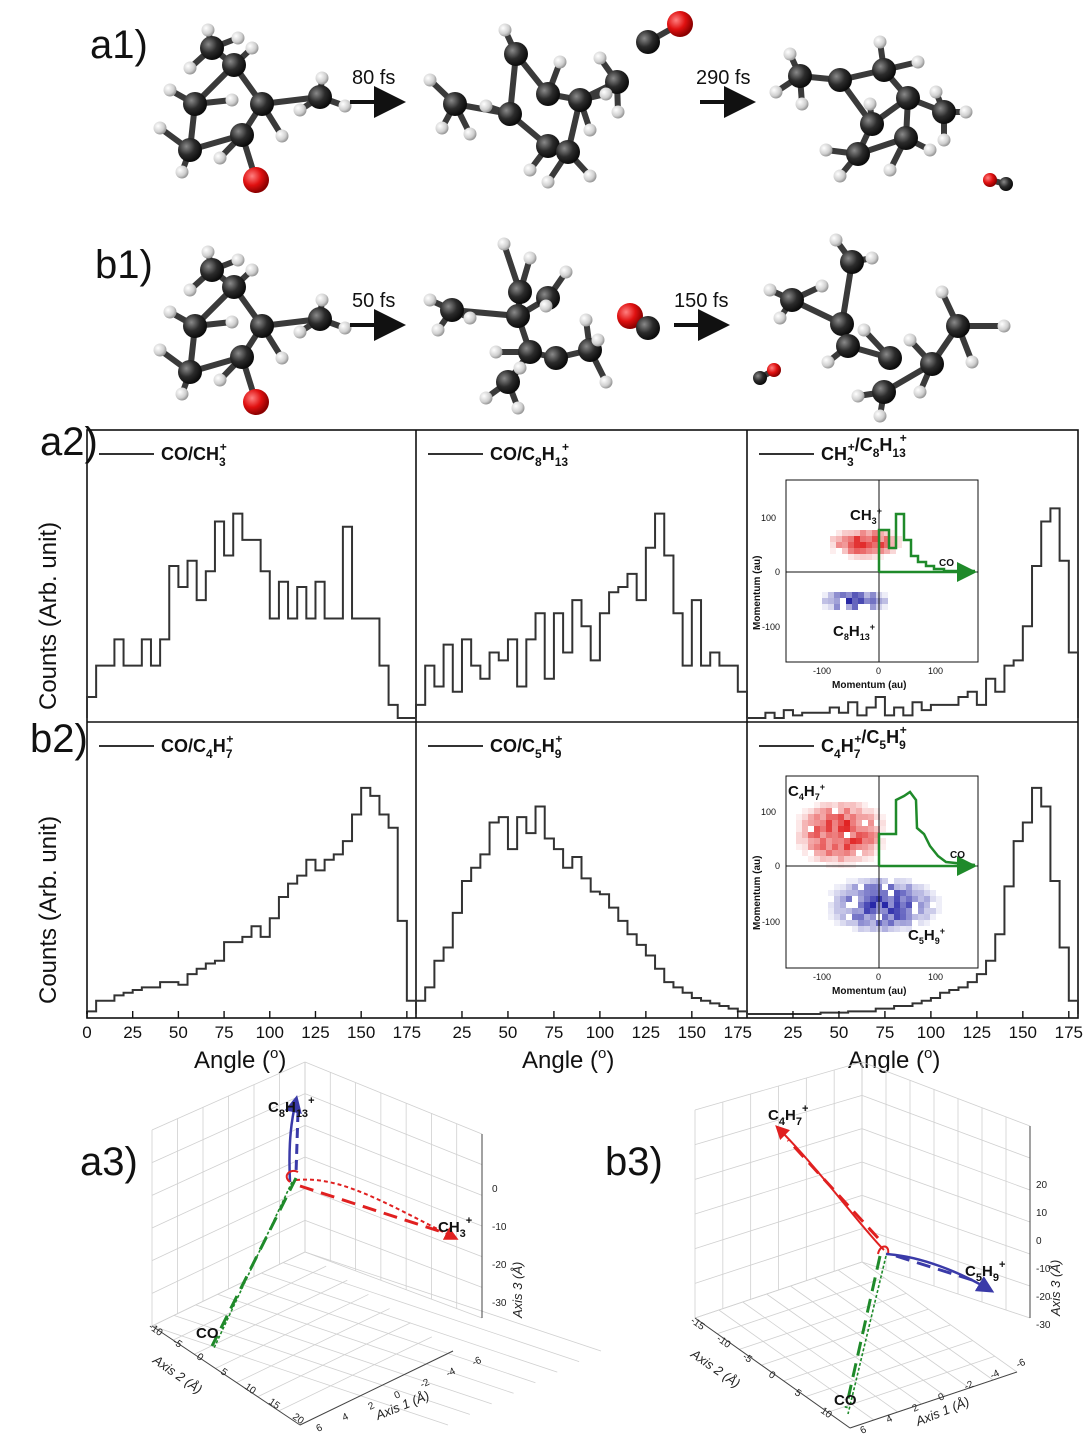 This screenshot has height=1438, width=1086. Describe the element at coordinates (1069, 1032) in the screenshot. I see `x-tick-label: 175` at that location.